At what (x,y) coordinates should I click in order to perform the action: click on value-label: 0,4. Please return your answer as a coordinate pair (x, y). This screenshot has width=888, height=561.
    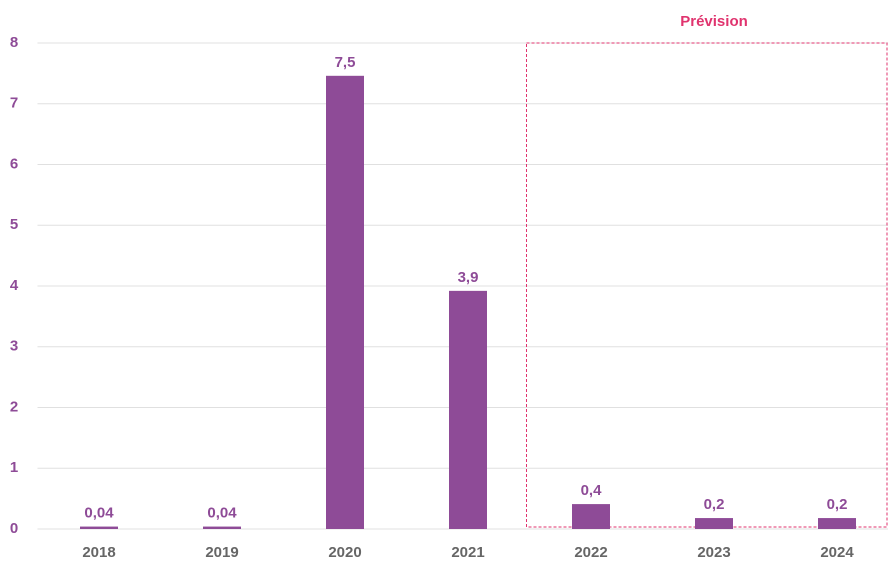
    Looking at the image, I should click on (592, 490).